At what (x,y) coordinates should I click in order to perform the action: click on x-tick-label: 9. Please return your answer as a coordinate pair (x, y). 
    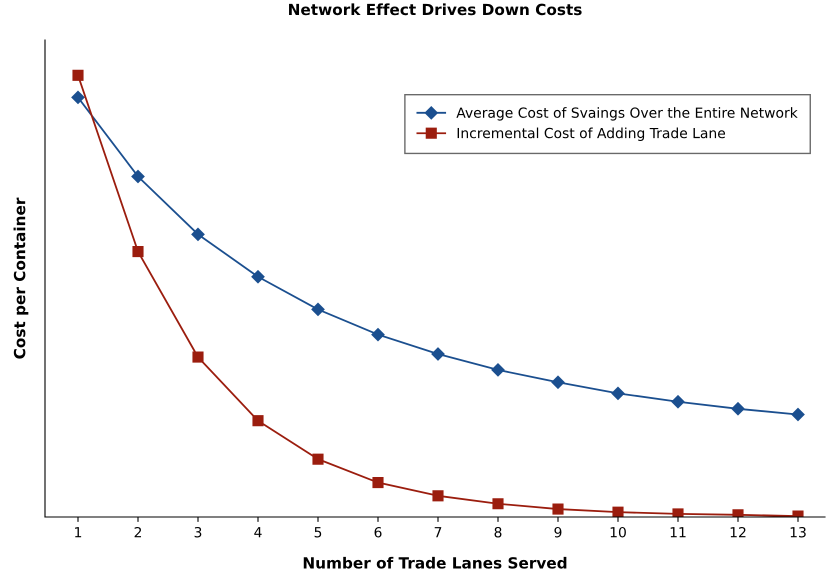
    Looking at the image, I should click on (558, 532).